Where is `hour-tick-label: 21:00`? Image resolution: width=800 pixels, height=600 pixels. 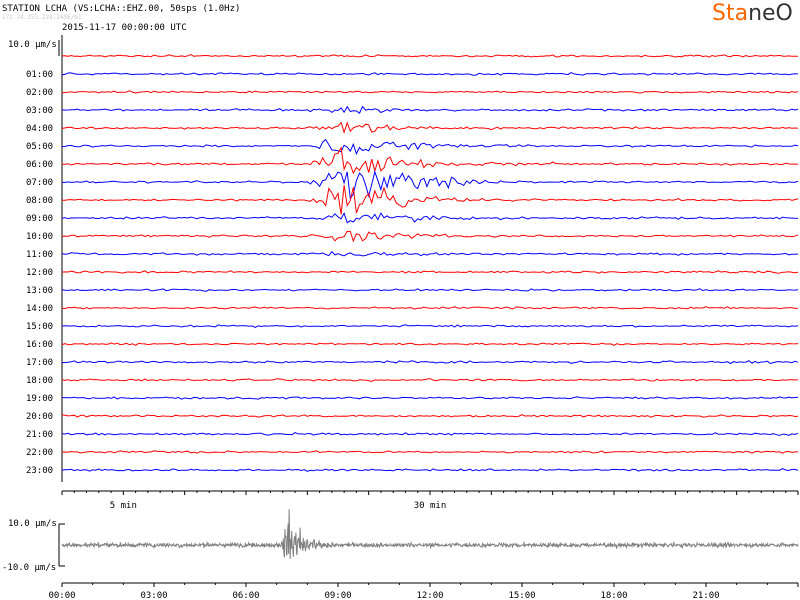
hour-tick-label: 21:00 is located at coordinates (705, 595).